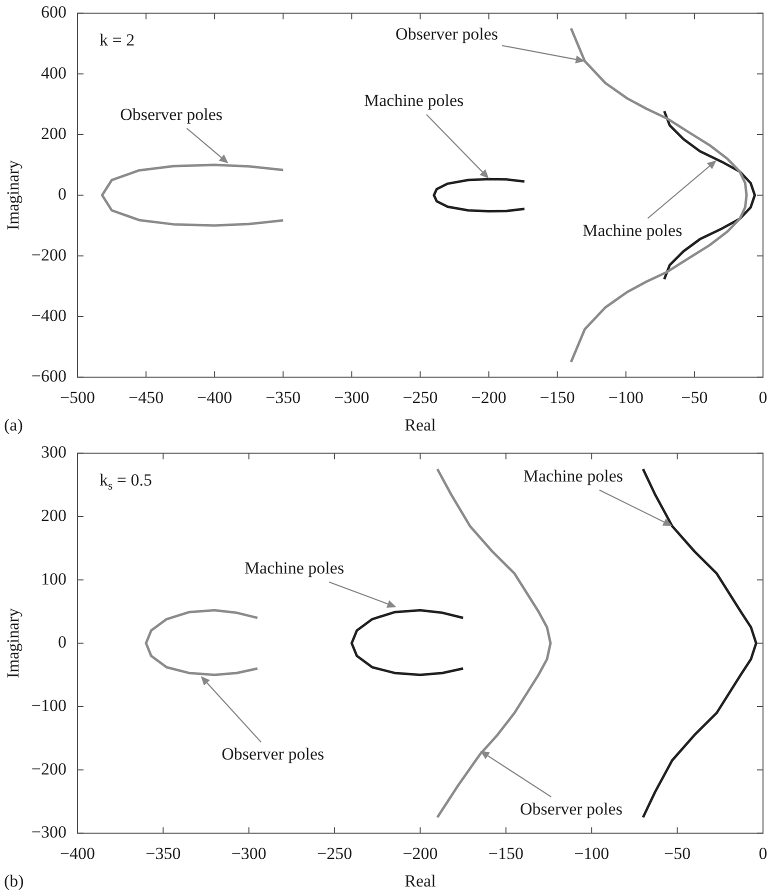  Describe the element at coordinates (14, 880) in the screenshot. I see `text: (b)` at that location.